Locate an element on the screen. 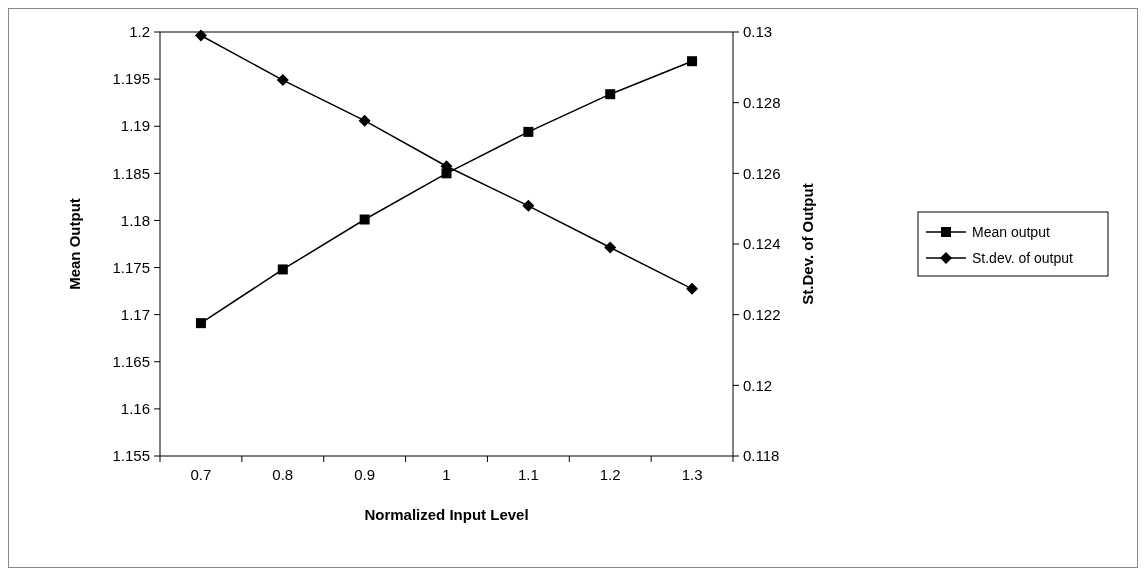  legend-label: St.dev. of output is located at coordinates (1023, 257).